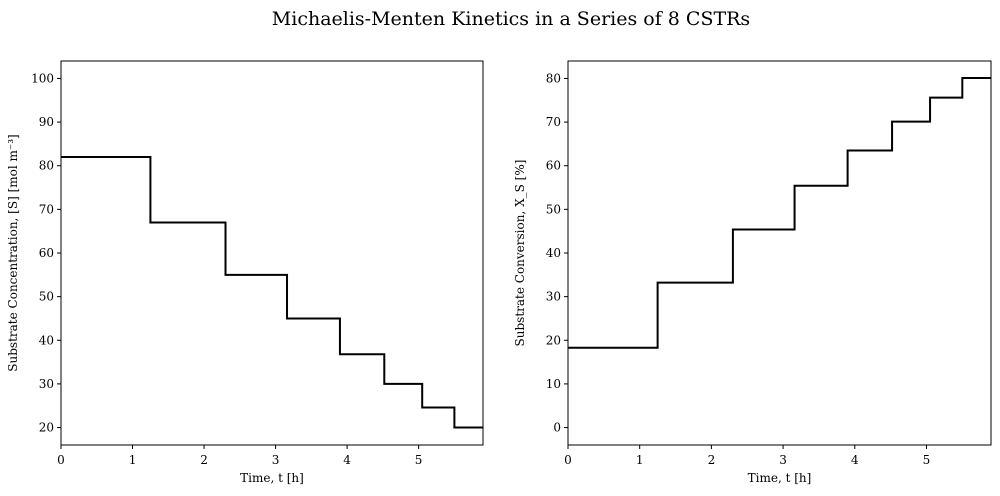 Image resolution: width=1000 pixels, height=496 pixels. Describe the element at coordinates (553, 384) in the screenshot. I see `y-tick-label: 10` at that location.